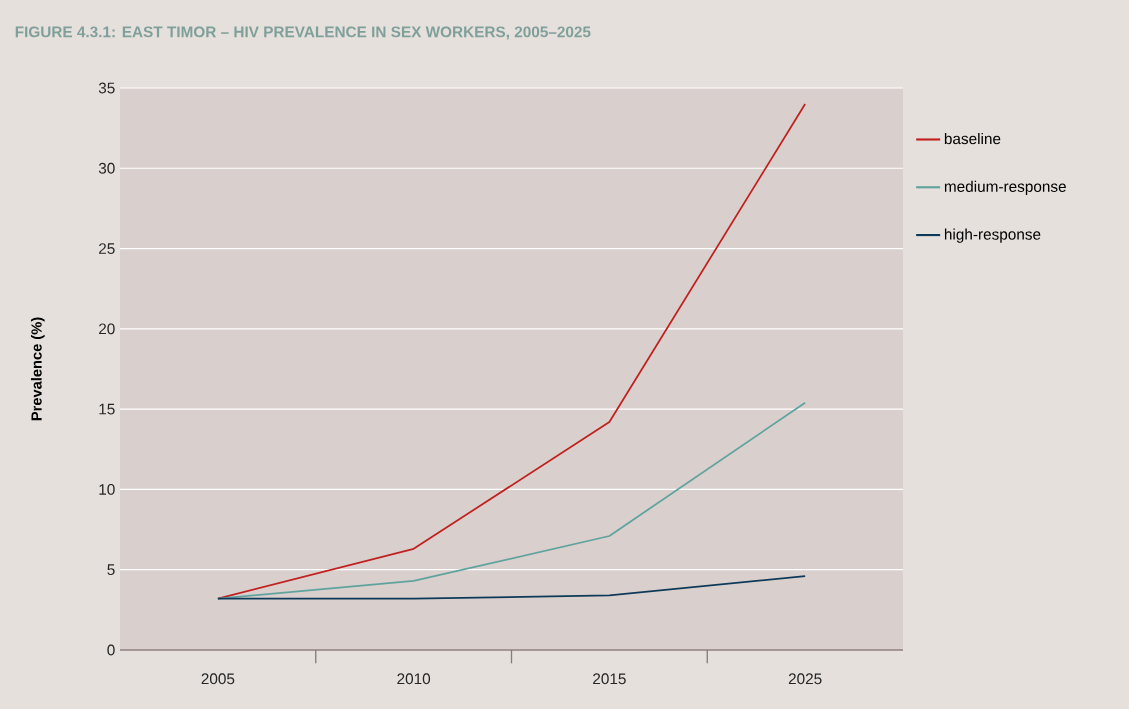 The image size is (1129, 709). What do you see at coordinates (972, 138) in the screenshot?
I see `legend-label: baseline` at bounding box center [972, 138].